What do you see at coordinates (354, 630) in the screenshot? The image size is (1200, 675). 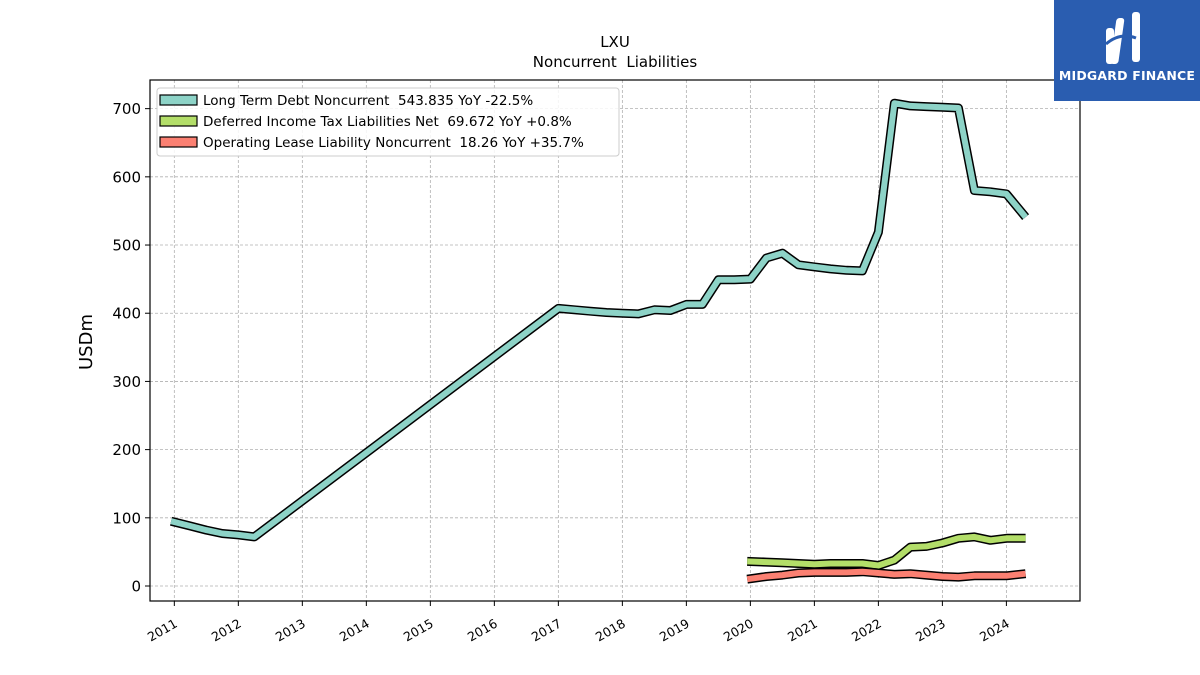 I see `x-tick-label: 2014` at bounding box center [354, 630].